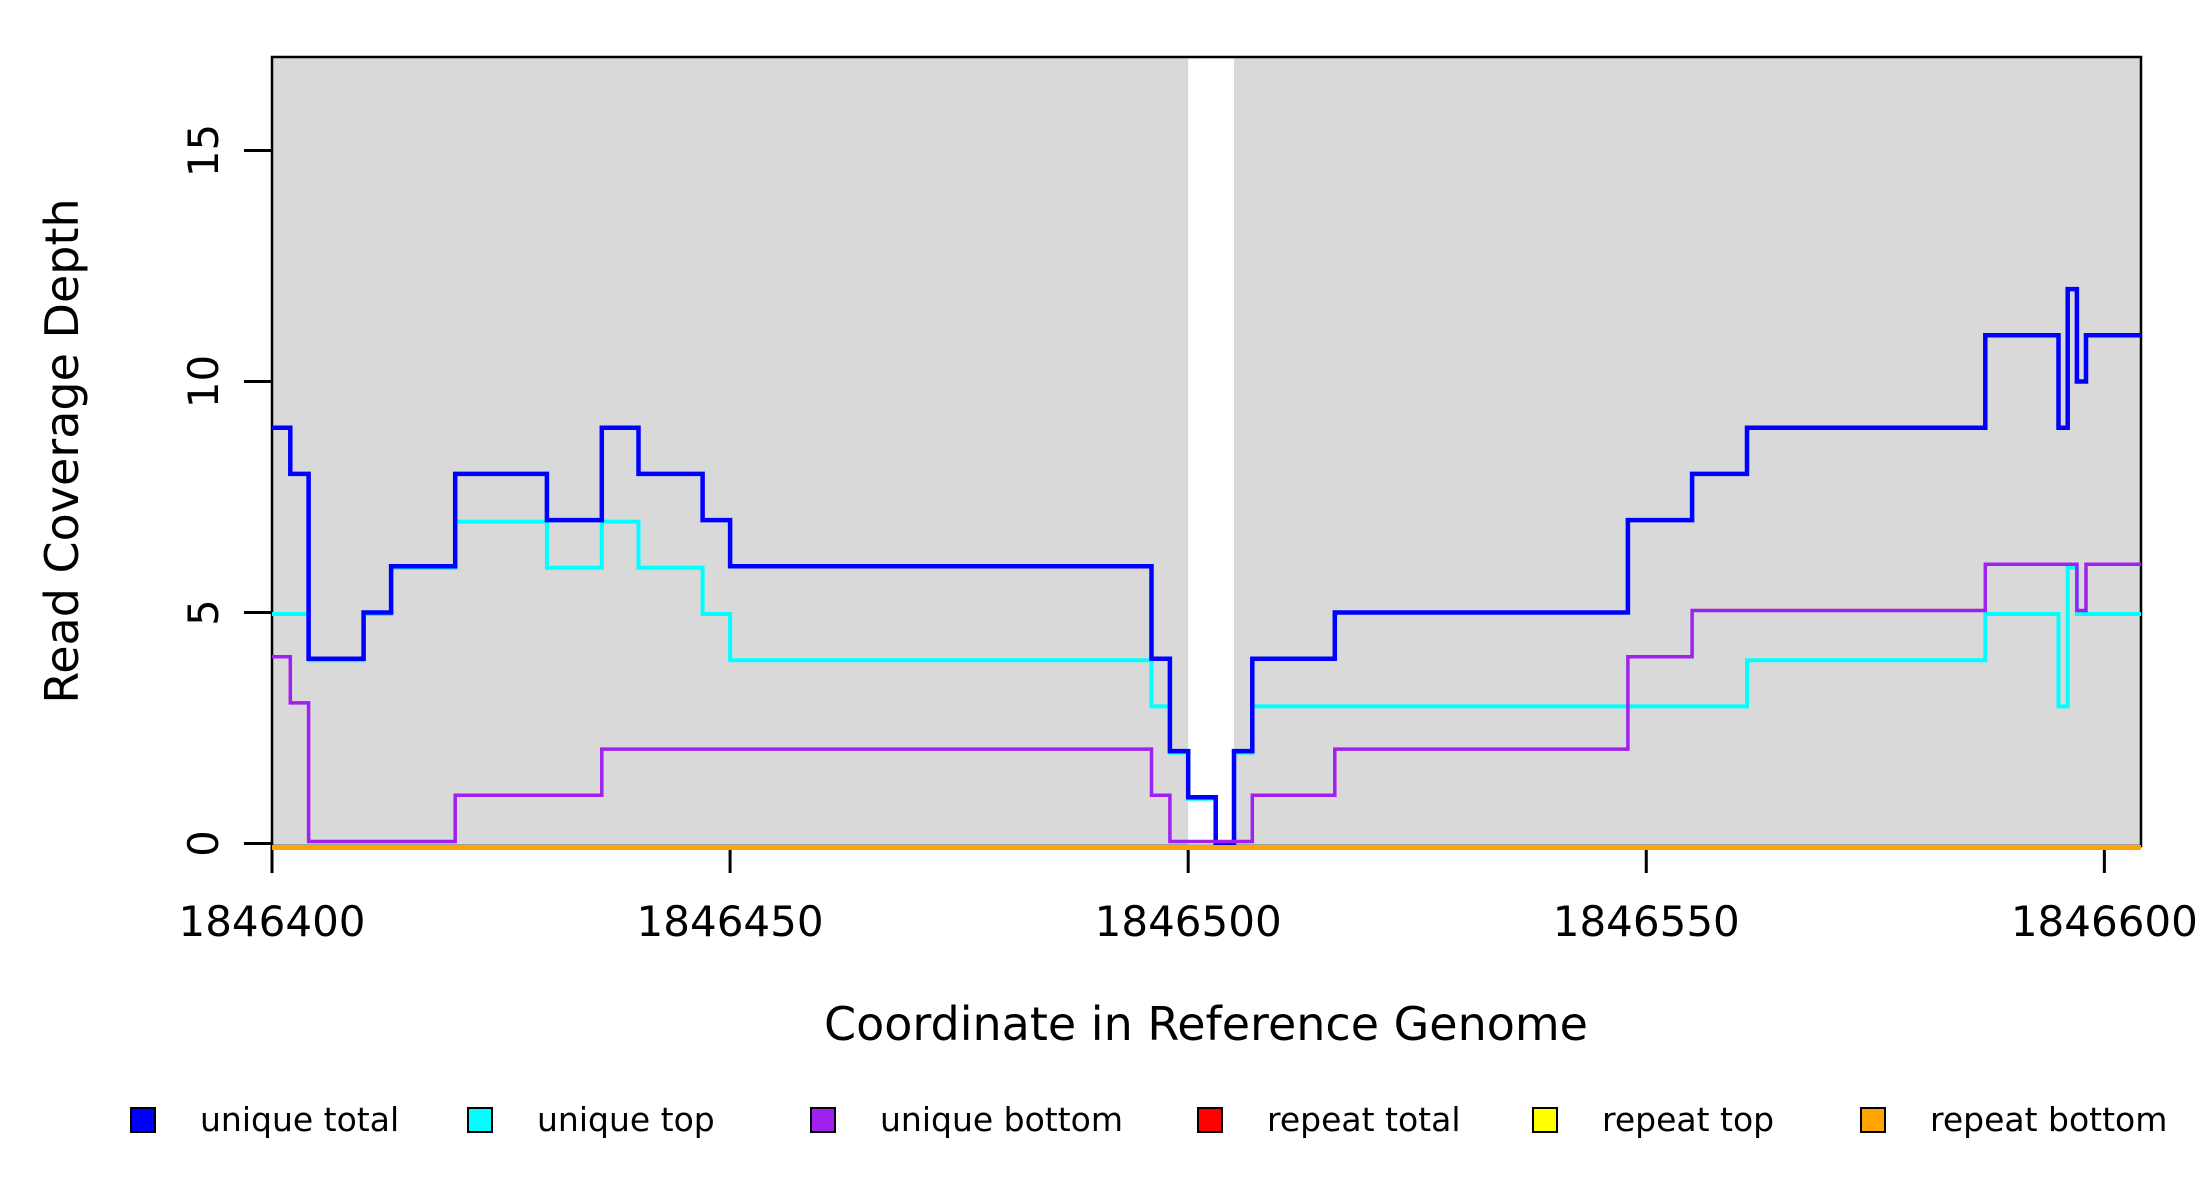 This screenshot has height=1200, width=2200. Describe the element at coordinates (2104, 921) in the screenshot. I see `x-axis-tick-label: 1846600` at that location.